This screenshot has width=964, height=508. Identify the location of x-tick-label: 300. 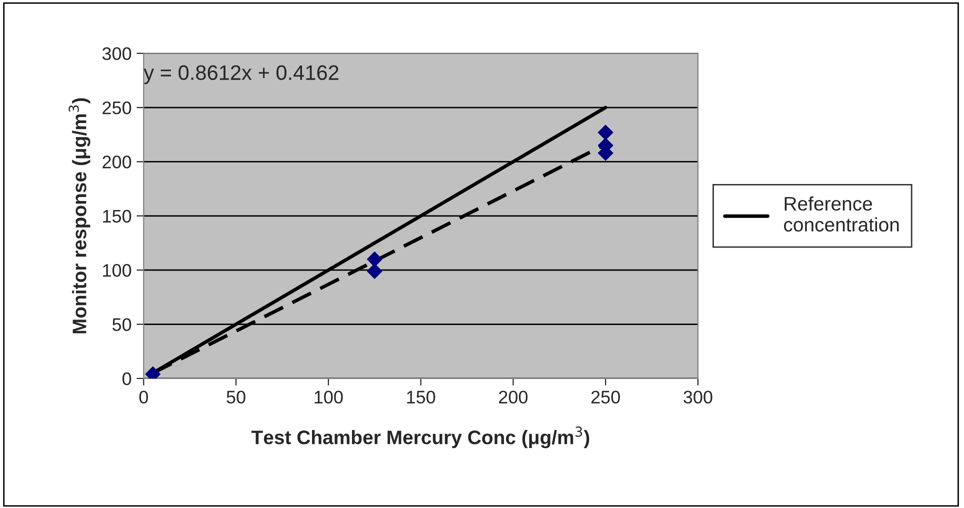
(698, 397).